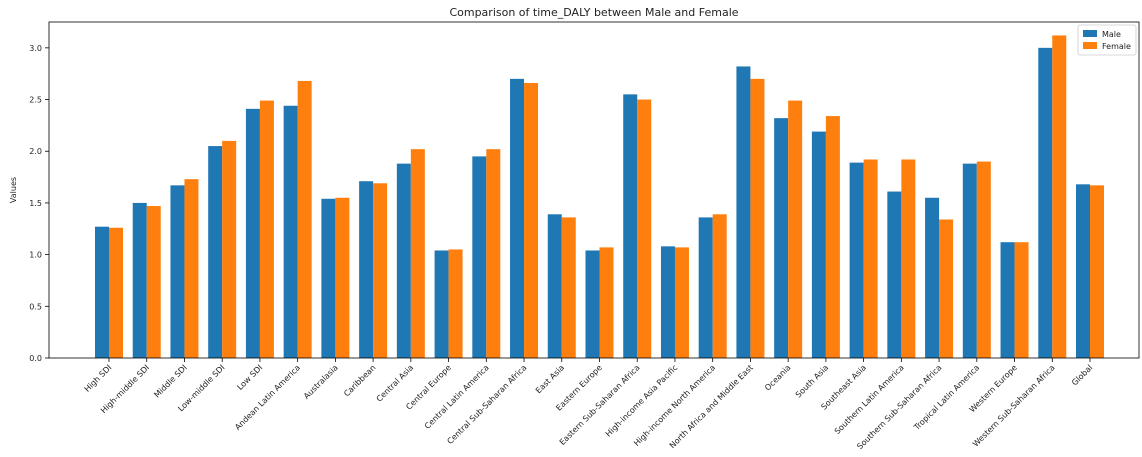 The image size is (1142, 457). I want to click on y-tick-label: 1.5, so click(35, 203).